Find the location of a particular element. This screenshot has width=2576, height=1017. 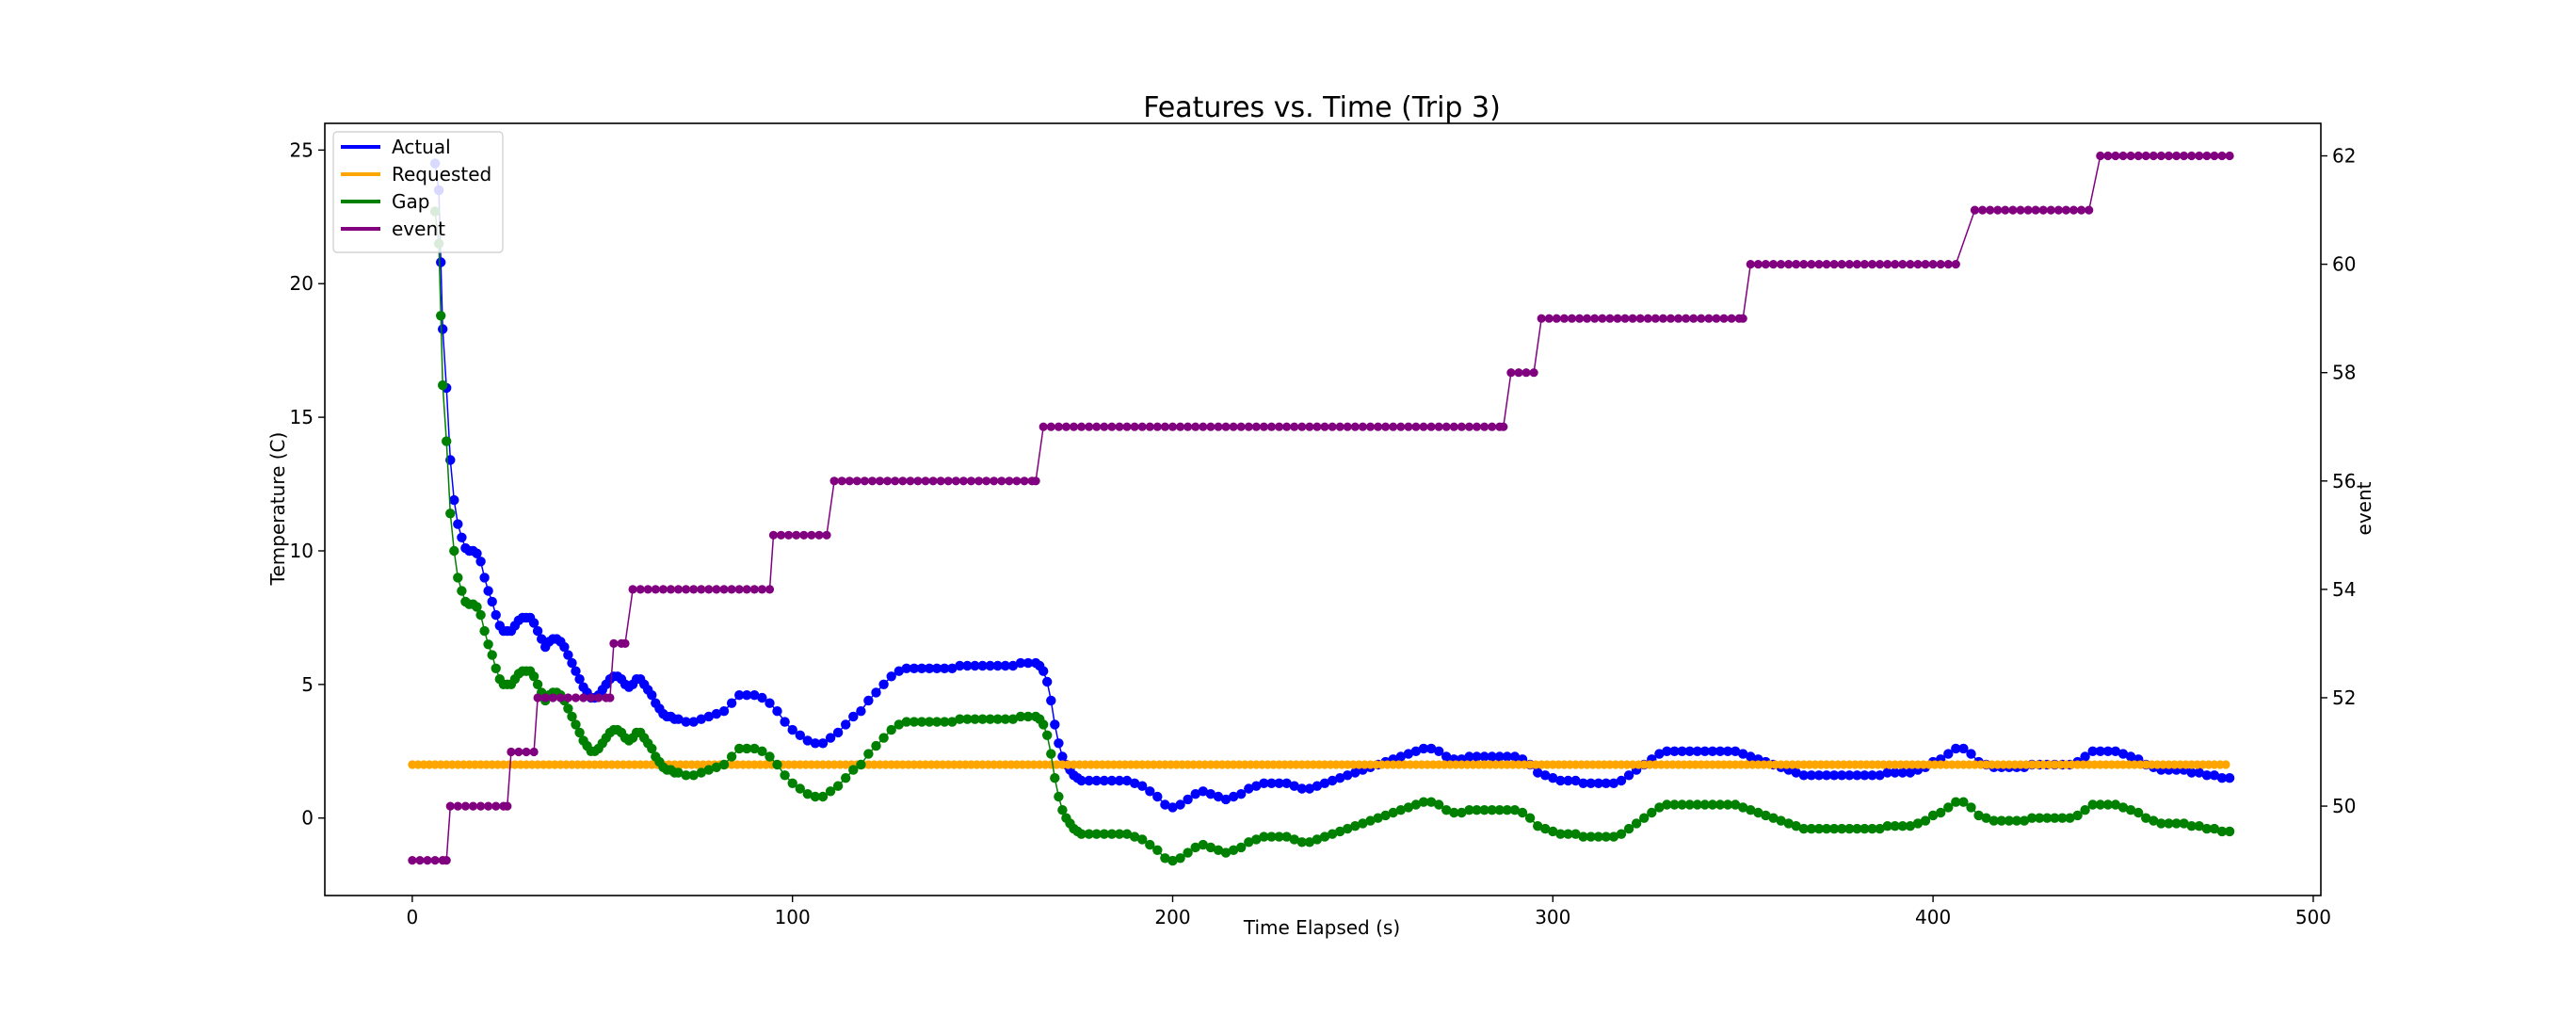

x-tick-label: 500 is located at coordinates (2313, 917).